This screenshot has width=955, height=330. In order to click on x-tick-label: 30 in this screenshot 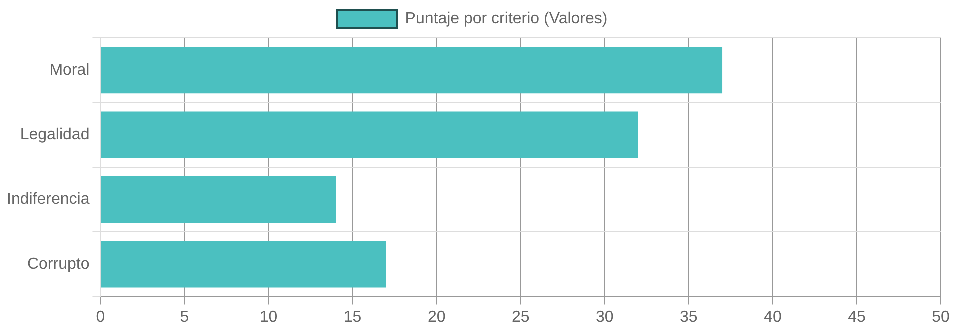, I will do `click(605, 317)`.